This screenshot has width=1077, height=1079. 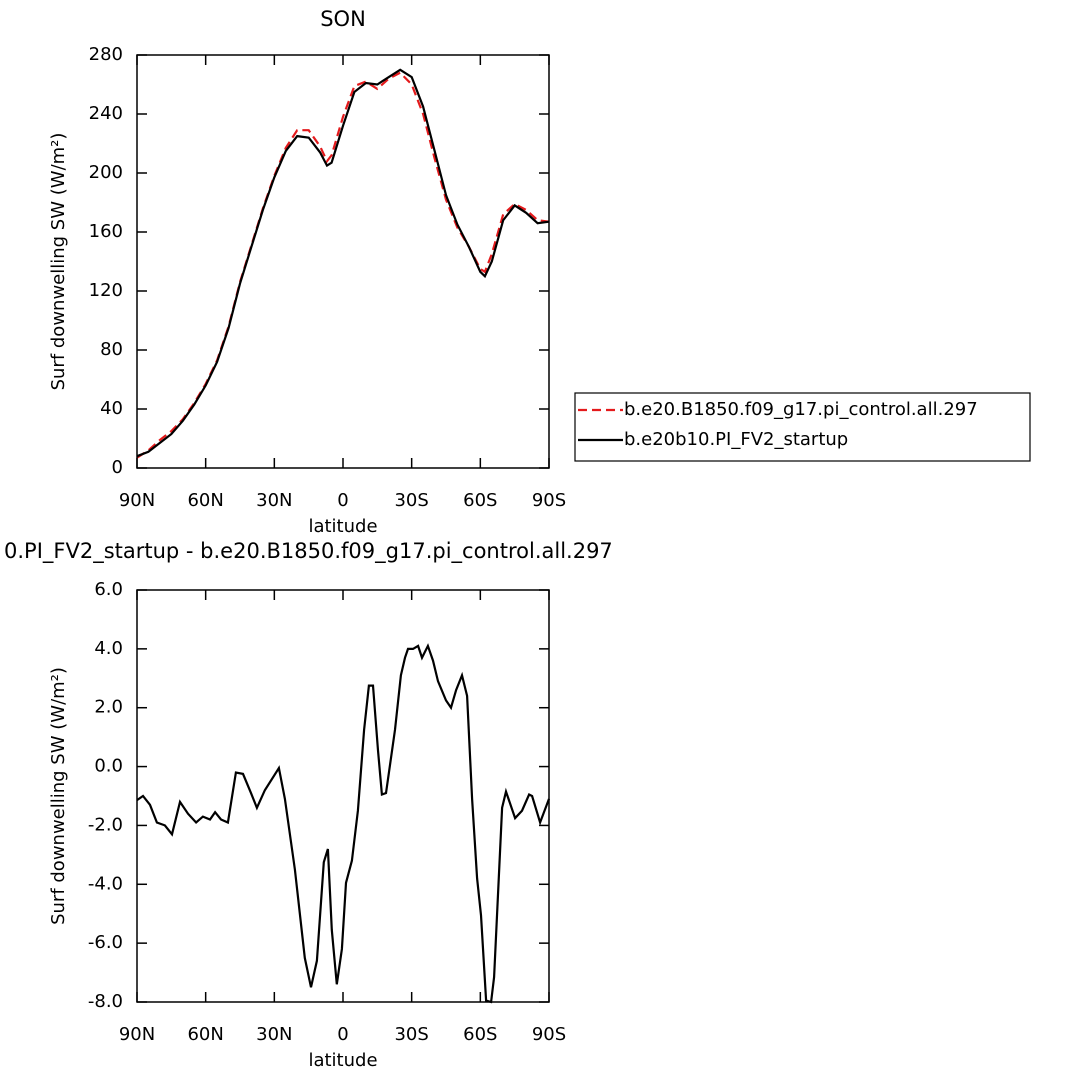 I want to click on y-tick-label: 0, so click(x=117, y=467).